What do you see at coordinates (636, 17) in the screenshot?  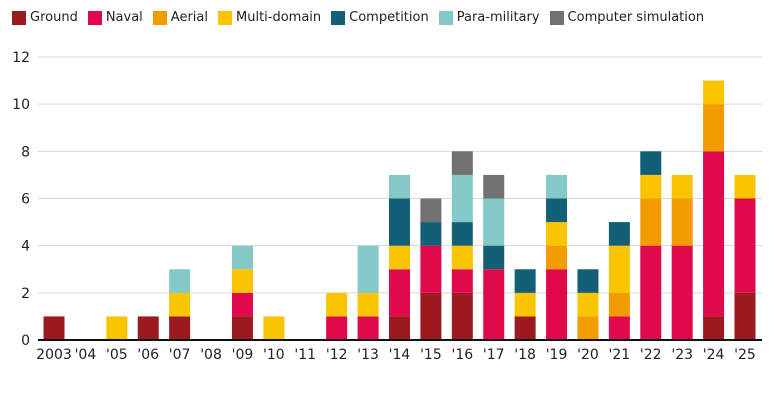 I see `legend-label: Computer simulation` at bounding box center [636, 17].